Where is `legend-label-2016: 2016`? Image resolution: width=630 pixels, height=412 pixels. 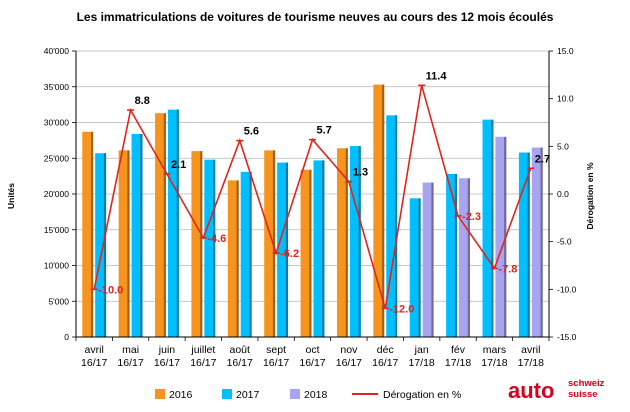 legend-label-2016: 2016 is located at coordinates (181, 395).